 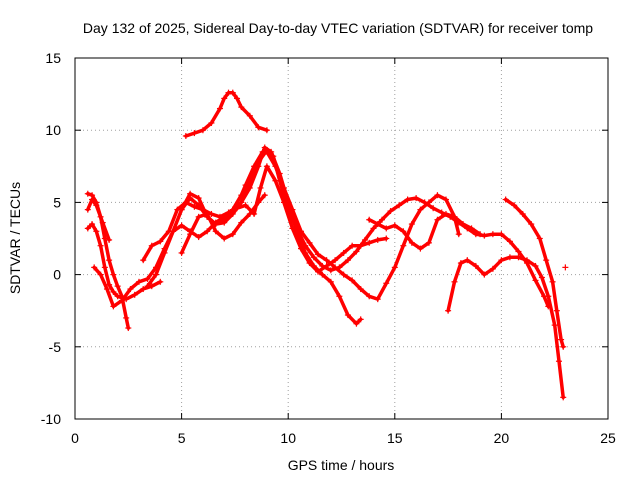 I want to click on y-tick-label: 15, so click(x=53, y=58).